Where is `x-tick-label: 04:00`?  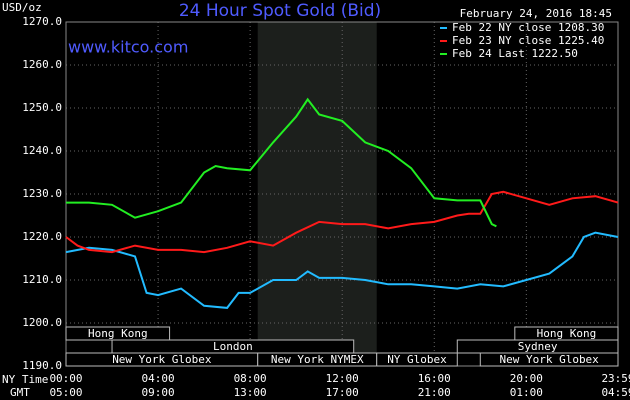 x-tick-label: 04:00 is located at coordinates (158, 378).